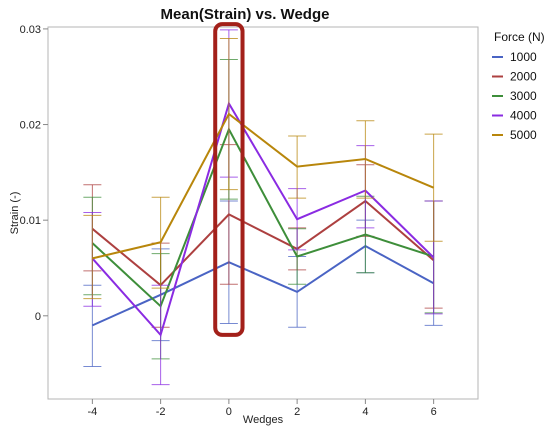  What do you see at coordinates (30, 221) in the screenshot?
I see `y-tick-label: 0.01` at bounding box center [30, 221].